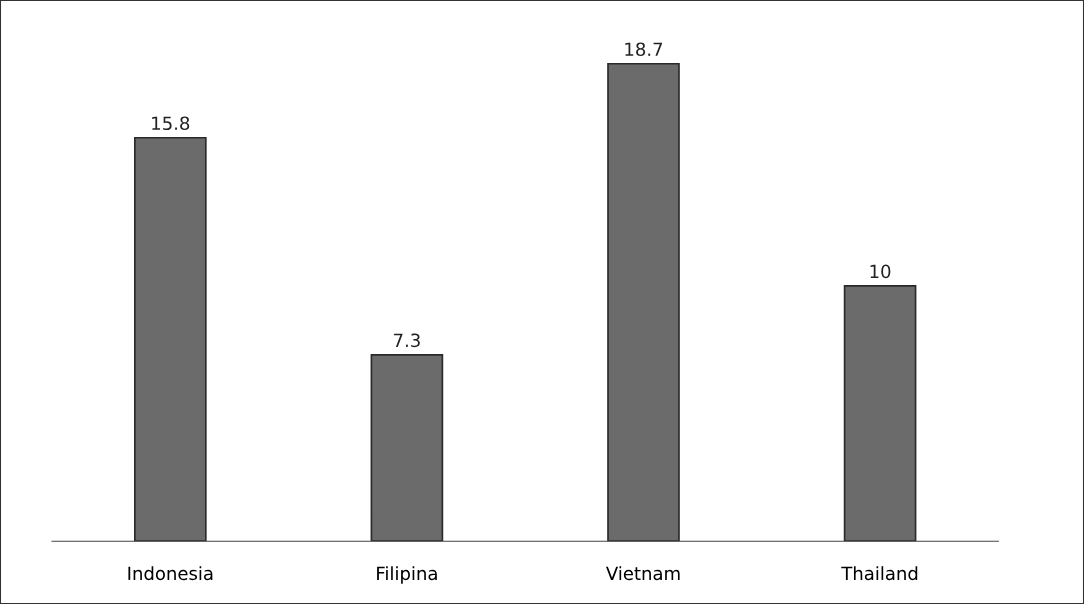 Image resolution: width=1084 pixels, height=604 pixels. I want to click on x-tick-label: Thailand, so click(879, 573).